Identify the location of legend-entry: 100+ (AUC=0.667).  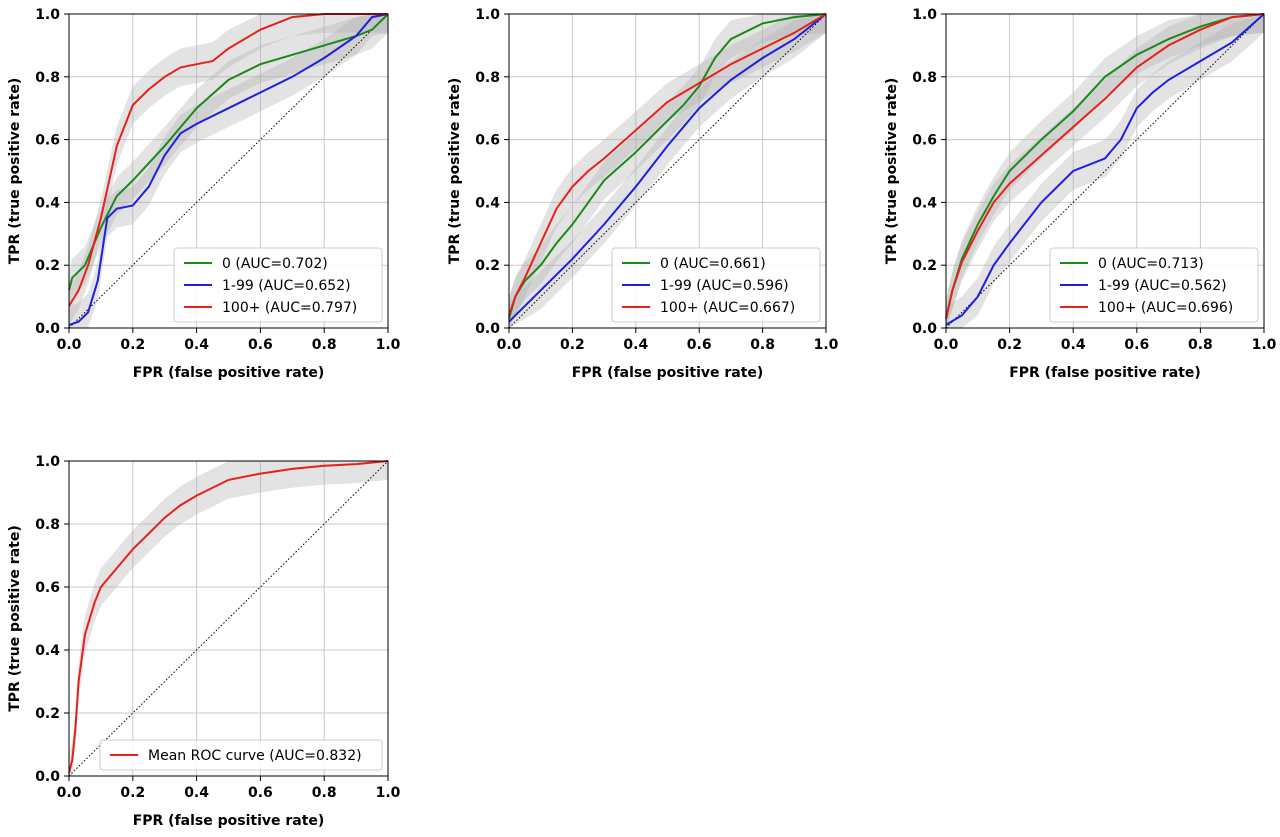
(727, 308).